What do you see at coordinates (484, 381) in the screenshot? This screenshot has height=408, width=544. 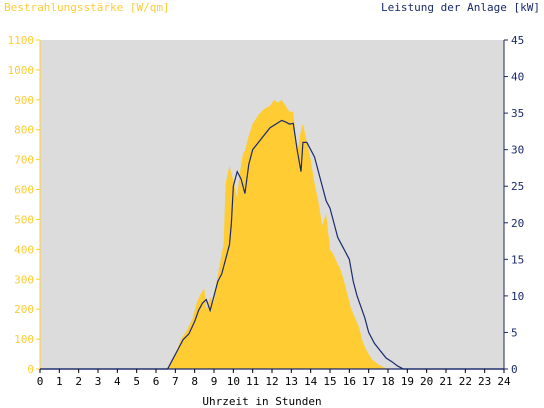 I see `x-tick-label: 23` at bounding box center [484, 381].